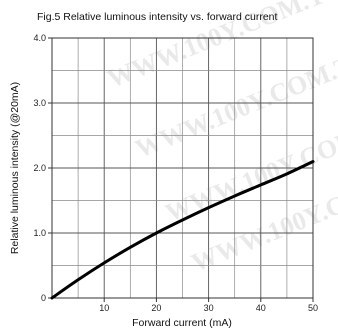 This screenshot has width=338, height=331. I want to click on x-tick-label: 20, so click(156, 308).